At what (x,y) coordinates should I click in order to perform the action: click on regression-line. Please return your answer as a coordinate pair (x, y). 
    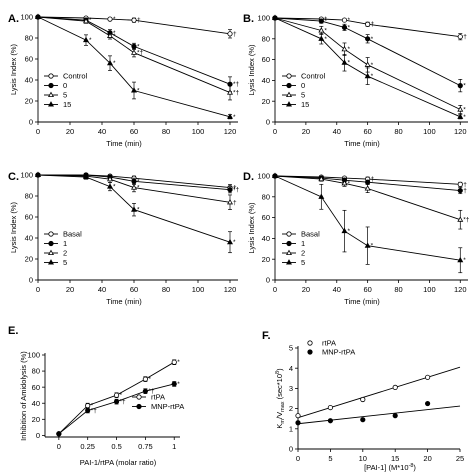
    Looking at the image, I should click on (379, 415).